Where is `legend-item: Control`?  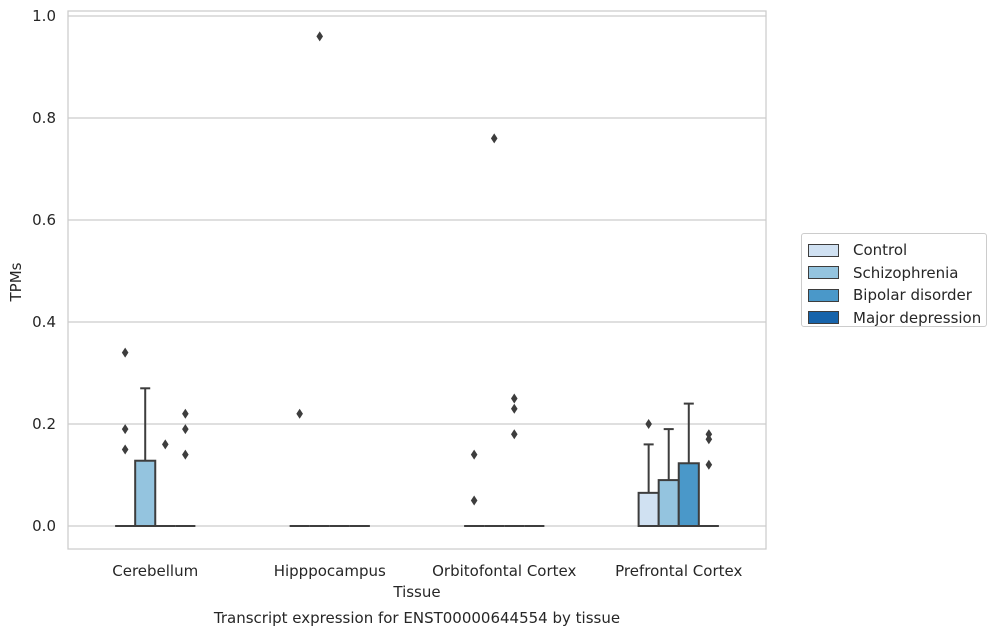
legend-item: Control is located at coordinates (897, 250).